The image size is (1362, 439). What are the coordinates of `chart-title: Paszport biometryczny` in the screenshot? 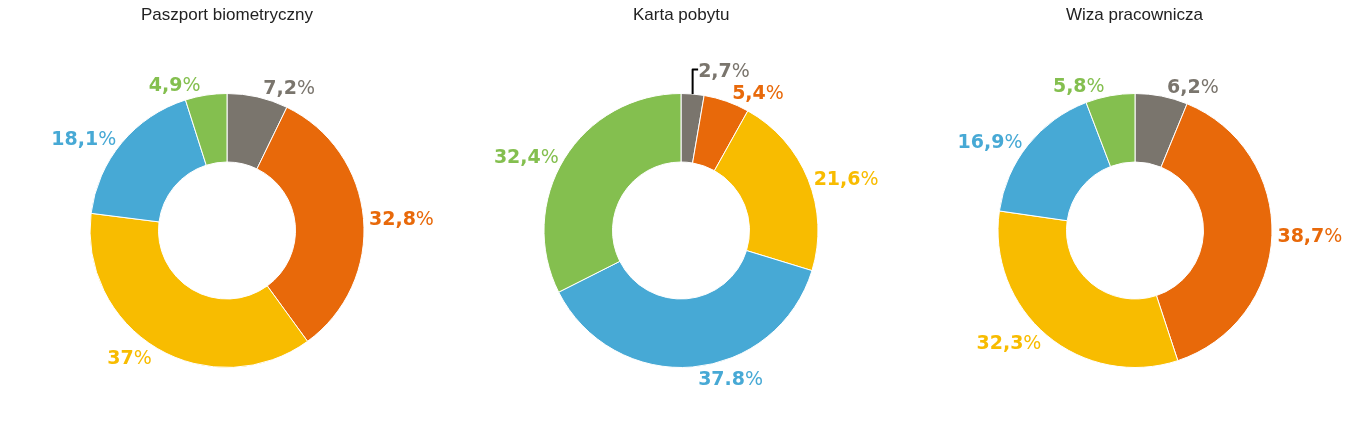 It's located at (227, 14).